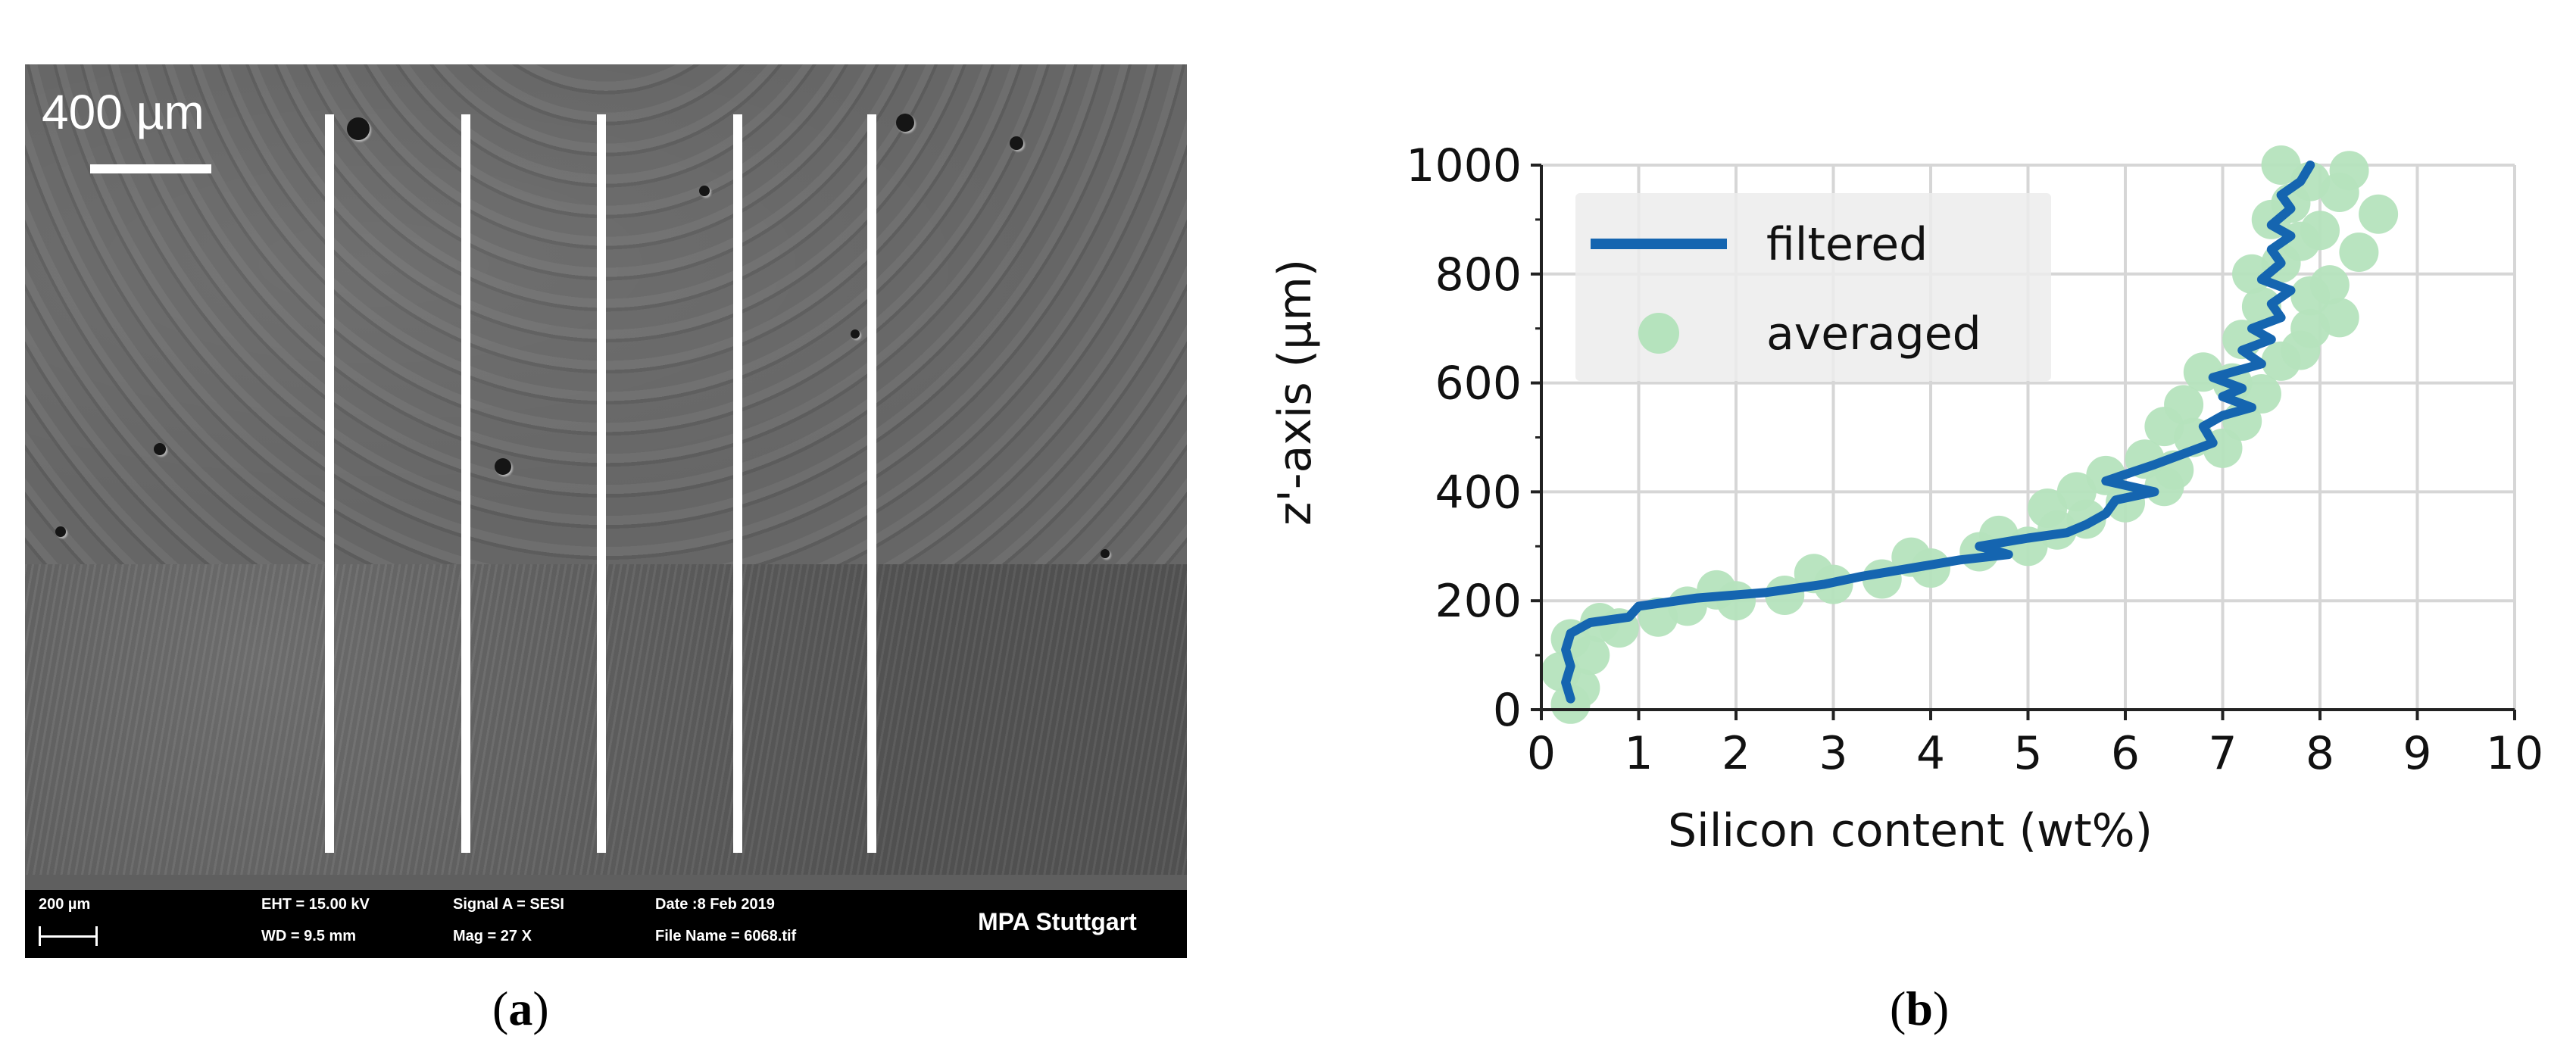  What do you see at coordinates (1479, 383) in the screenshot?
I see `y-tick-label: 600` at bounding box center [1479, 383].